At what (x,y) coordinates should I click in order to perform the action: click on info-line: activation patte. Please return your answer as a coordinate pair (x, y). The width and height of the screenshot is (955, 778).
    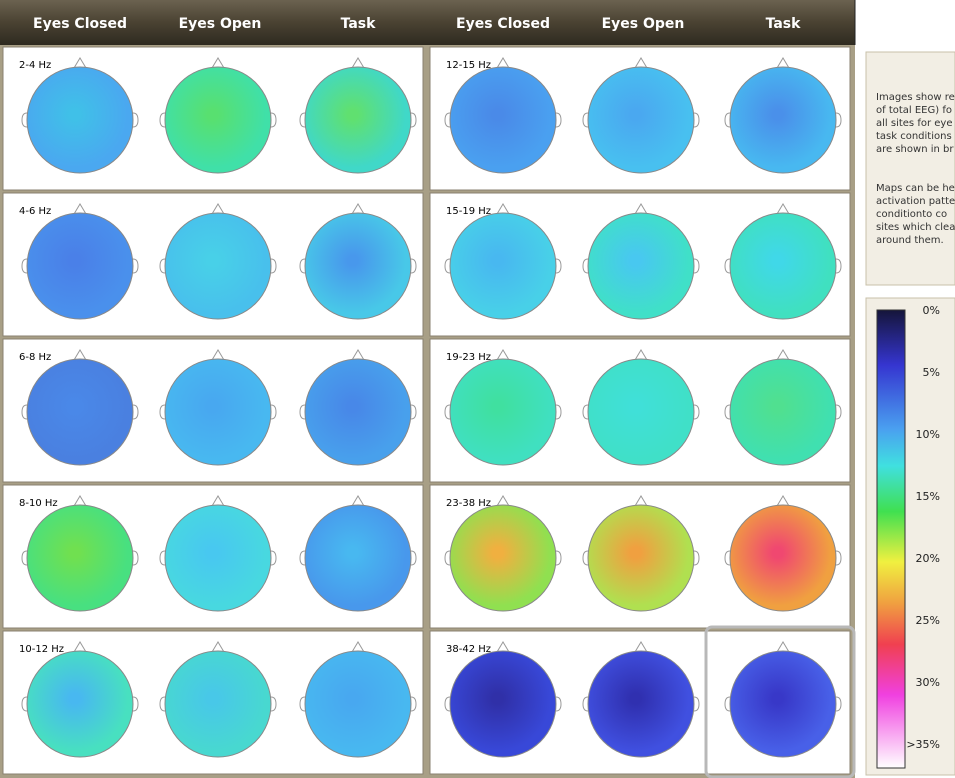
    Looking at the image, I should click on (915, 201).